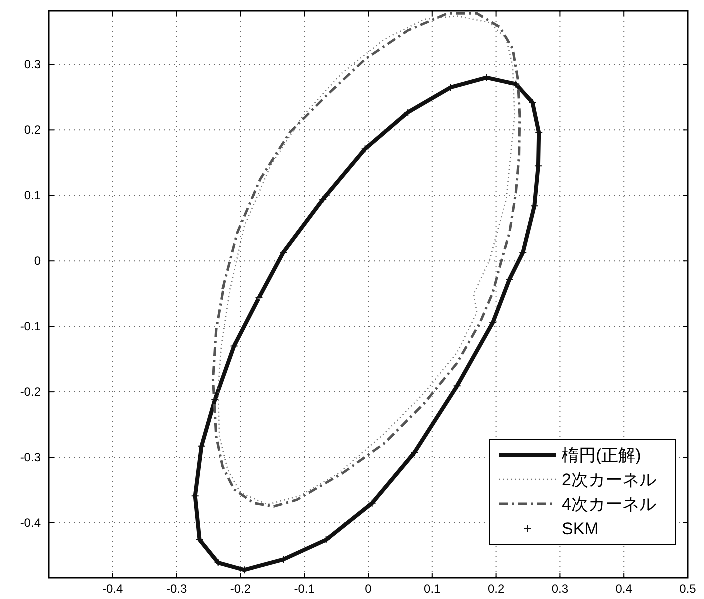 This screenshot has height=599, width=704. Describe the element at coordinates (31, 392) in the screenshot. I see `y-tick-label: -0.2` at that location.